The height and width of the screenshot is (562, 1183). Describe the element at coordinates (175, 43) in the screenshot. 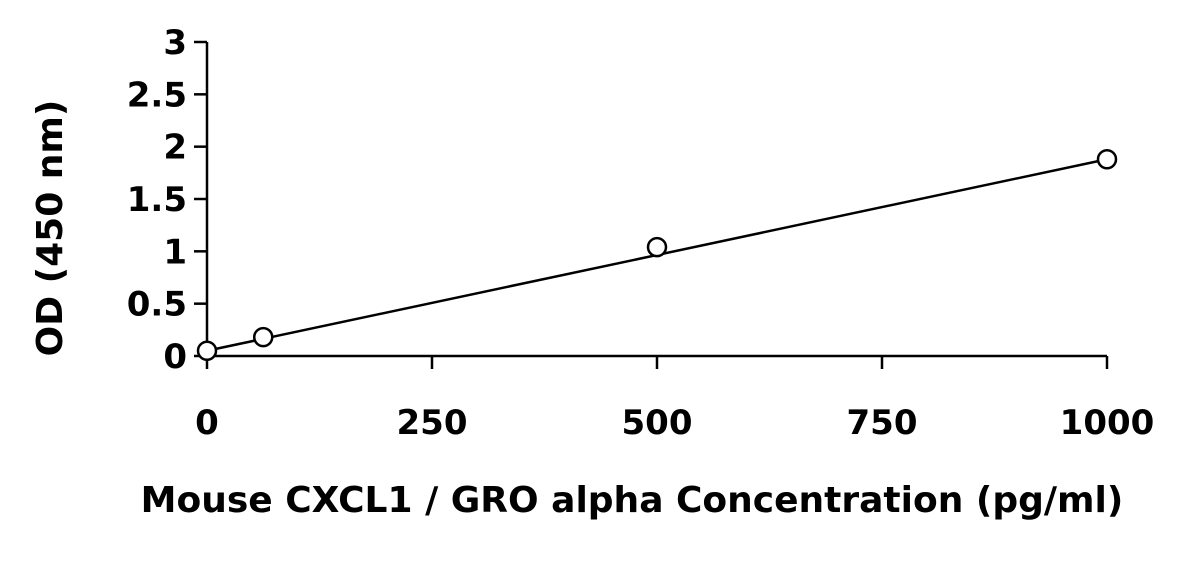

I see `y-tick-label: 3` at that location.